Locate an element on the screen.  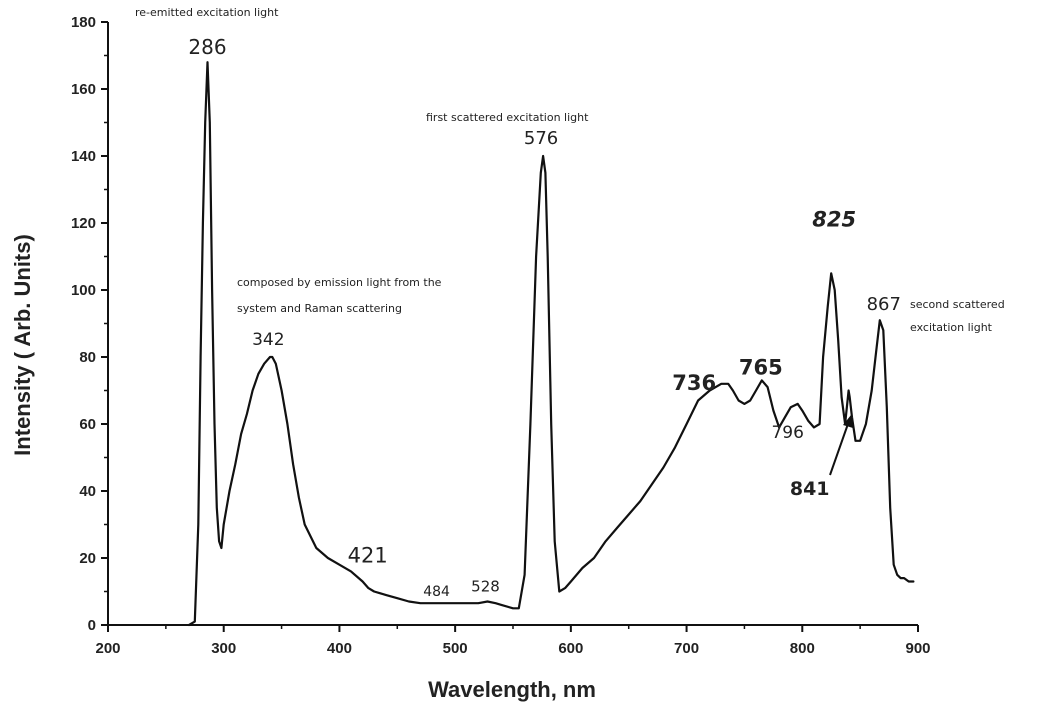
peak-label-765: 765 is located at coordinates (761, 367).